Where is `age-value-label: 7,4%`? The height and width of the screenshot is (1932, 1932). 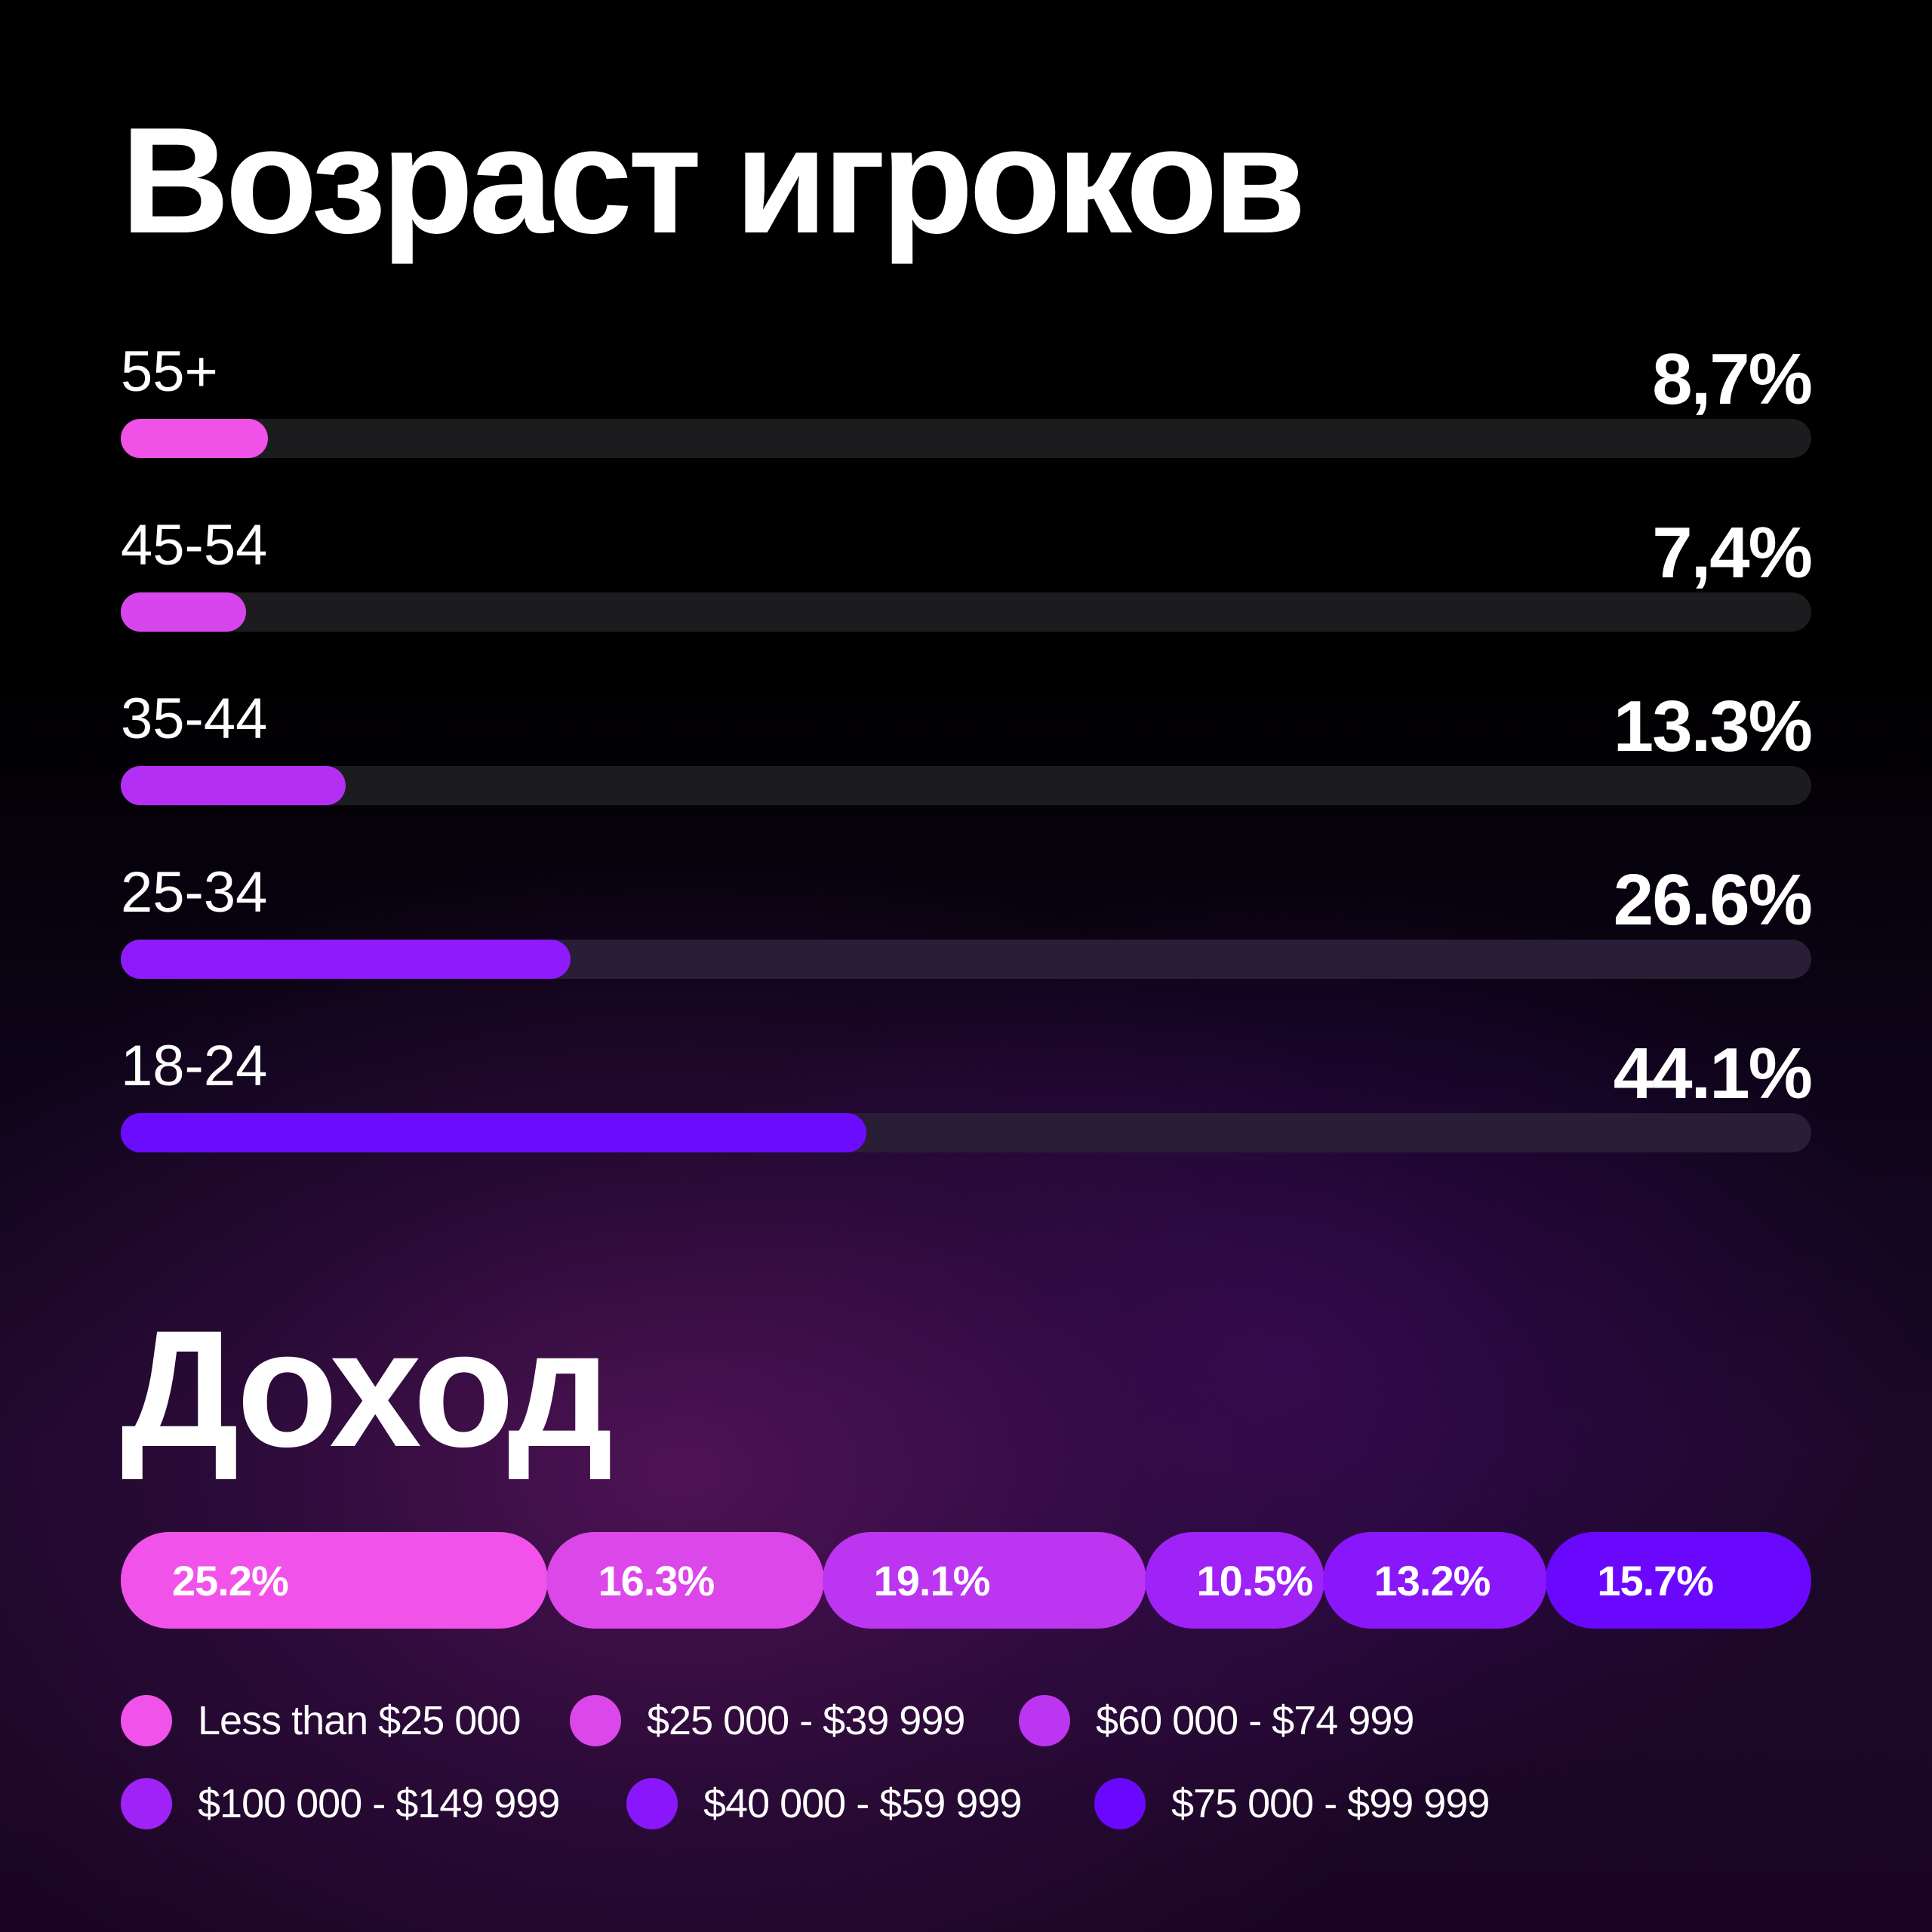 age-value-label: 7,4% is located at coordinates (1732, 552).